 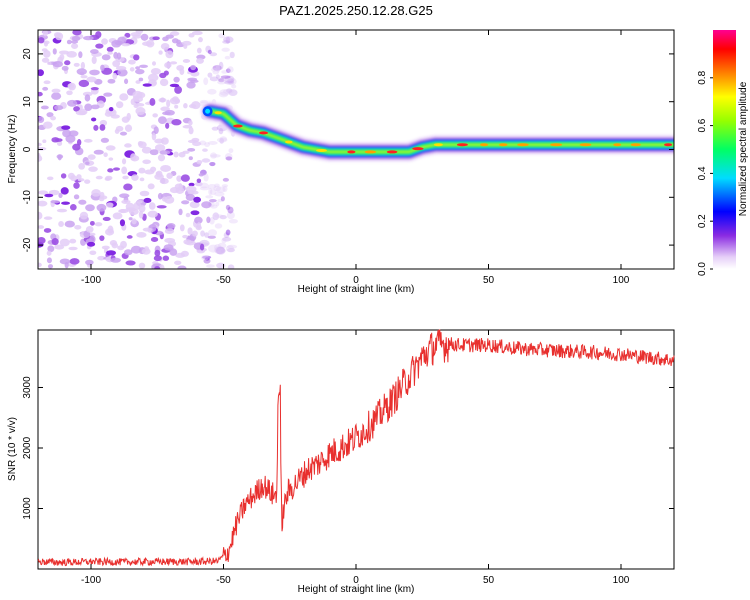 I want to click on snr-xtick-label: -100, so click(x=91, y=580).